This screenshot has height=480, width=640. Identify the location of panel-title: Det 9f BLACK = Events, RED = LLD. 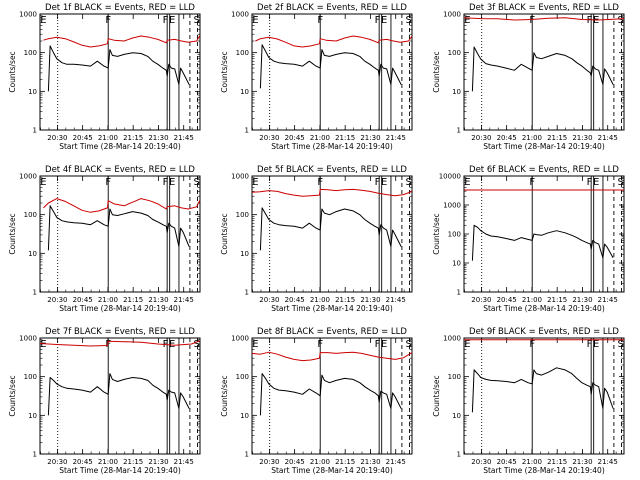
(544, 332).